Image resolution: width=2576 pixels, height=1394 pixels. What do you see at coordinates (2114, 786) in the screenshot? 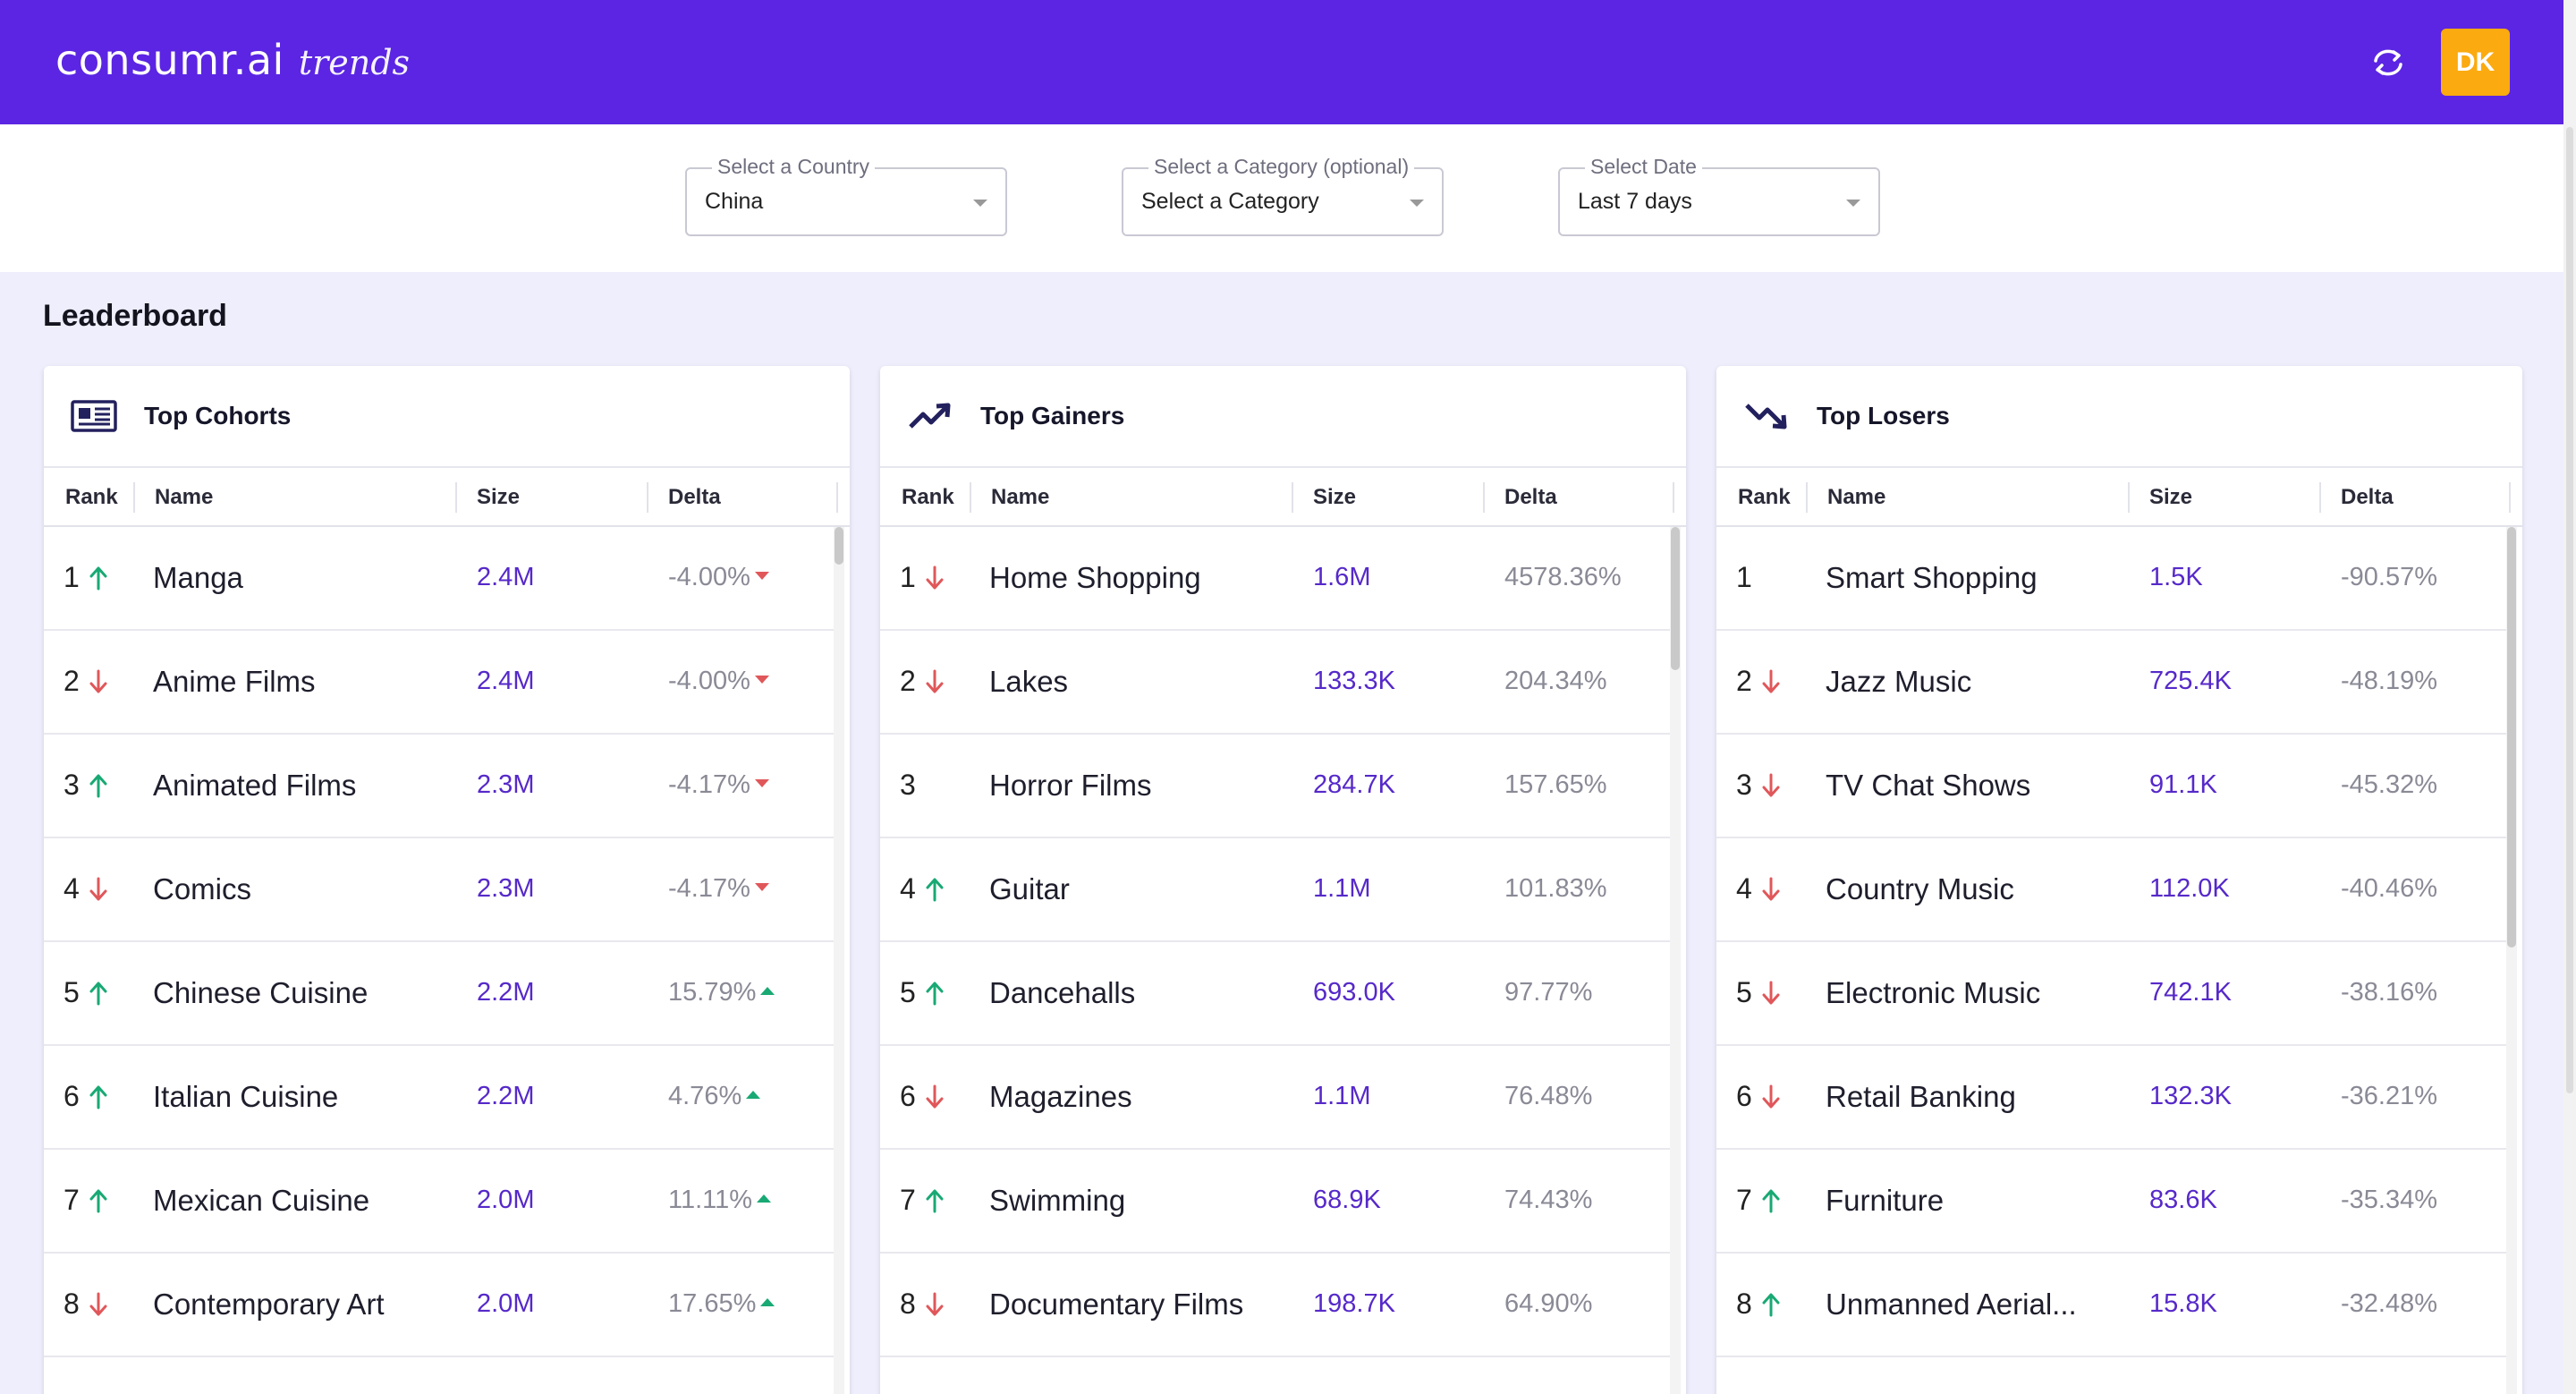
I see `table-row: 3 TV Chat Shows 91.1K -45.32%` at bounding box center [2114, 786].